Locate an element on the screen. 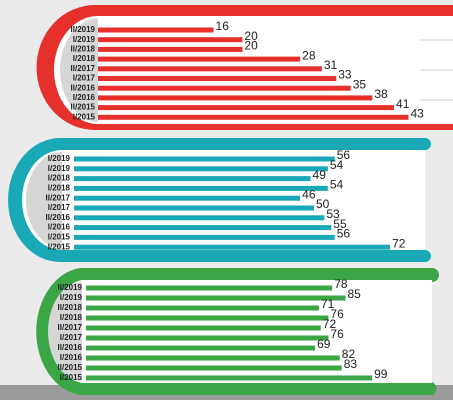  value-label: 28 is located at coordinates (309, 55).